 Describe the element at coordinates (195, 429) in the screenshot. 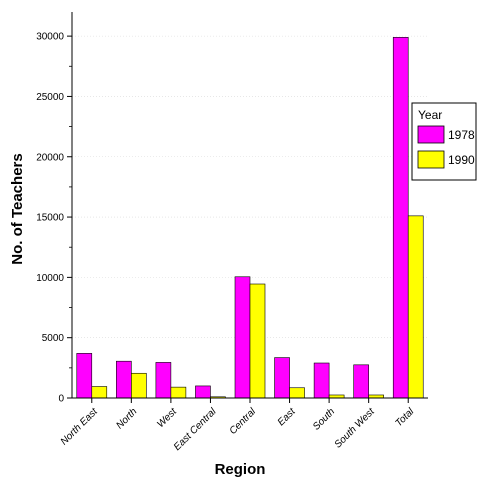

I see `x-tick-label: East Central` at that location.